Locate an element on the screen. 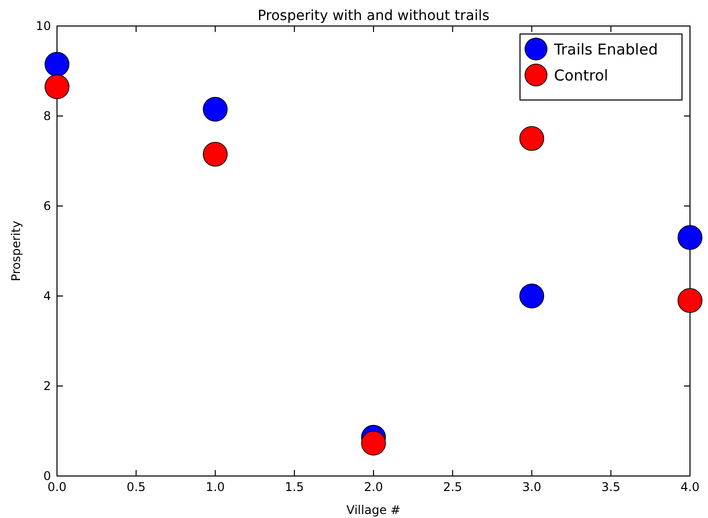  x-tick-label: 0.5 is located at coordinates (136, 487).